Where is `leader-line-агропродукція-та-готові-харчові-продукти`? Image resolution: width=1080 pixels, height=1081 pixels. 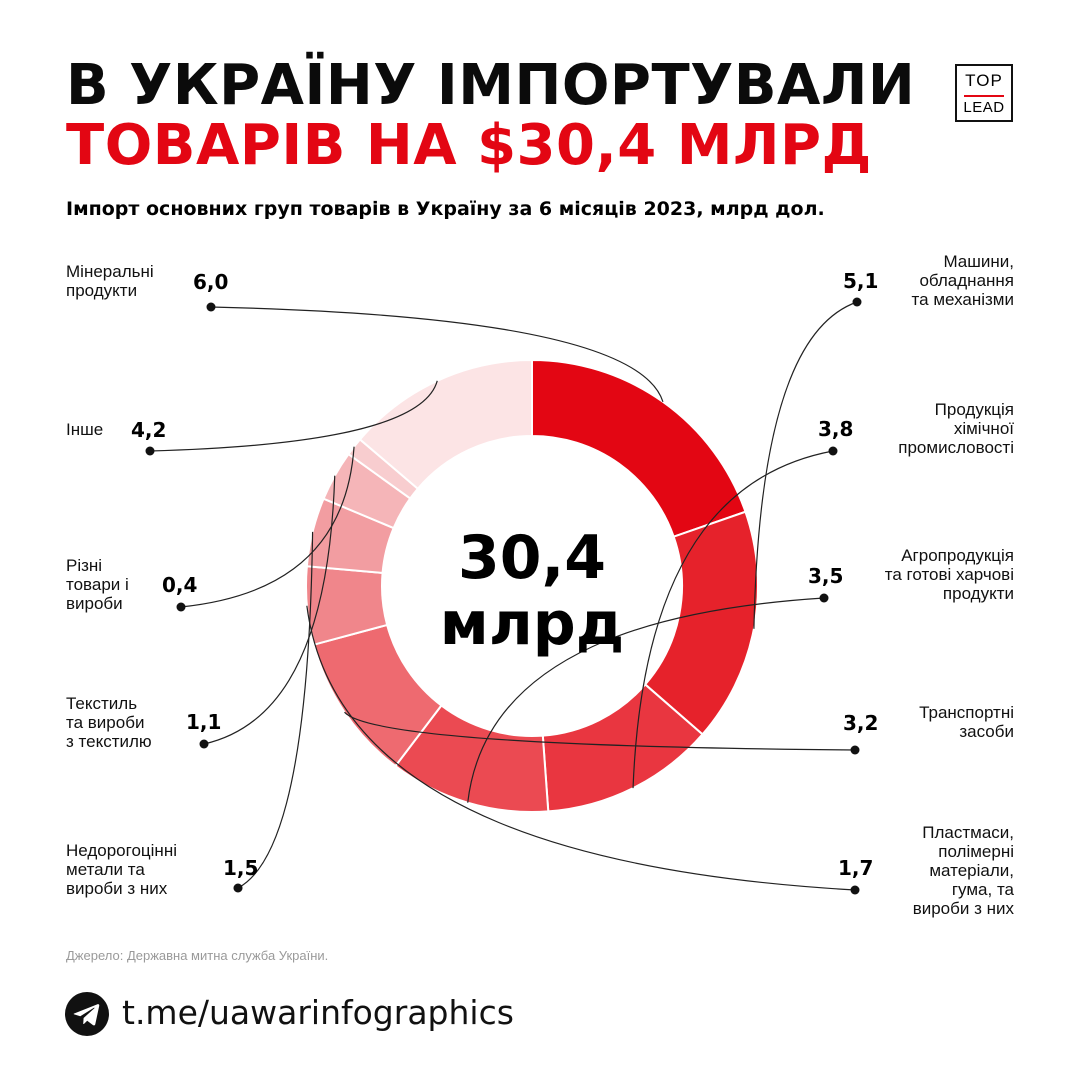 leader-line-агропродукція-та-готові-харчові-продукти is located at coordinates (646, 700).